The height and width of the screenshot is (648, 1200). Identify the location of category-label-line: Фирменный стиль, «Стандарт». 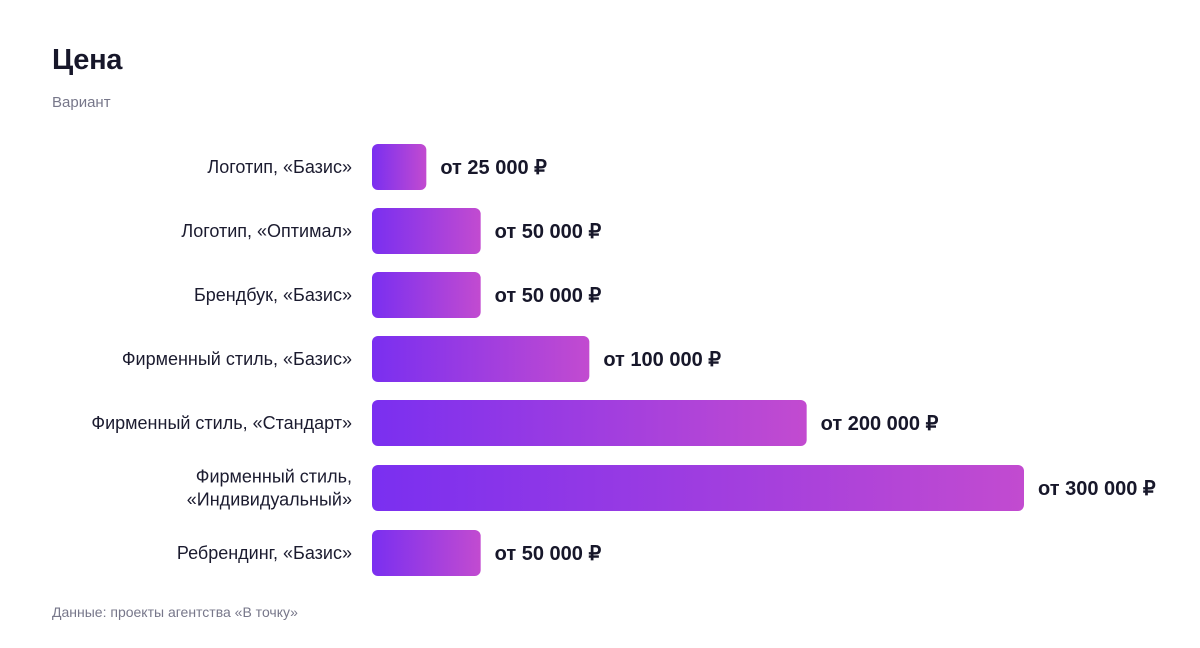
(221, 423).